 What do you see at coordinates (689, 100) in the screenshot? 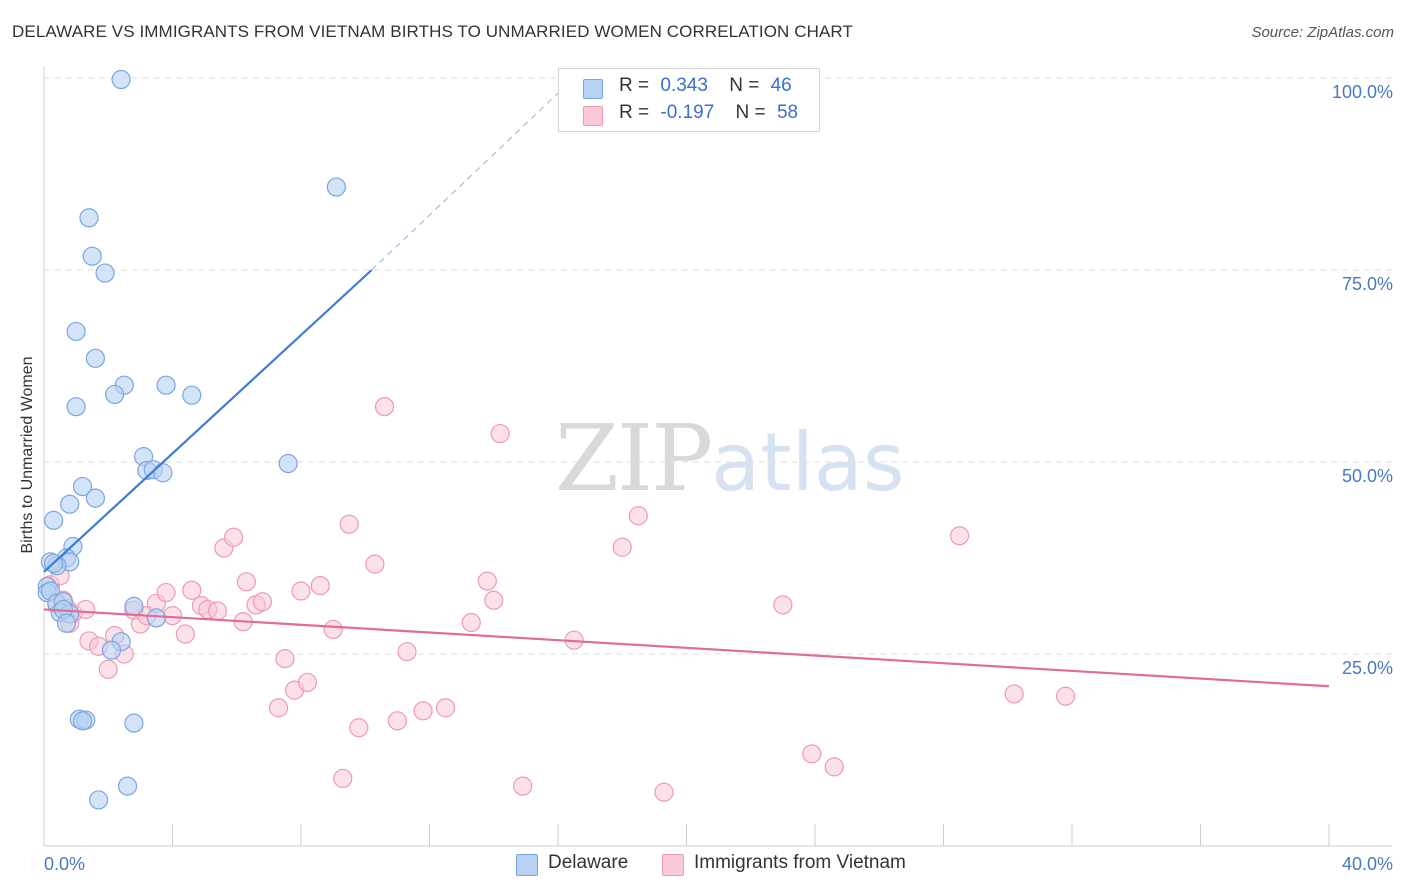
I see `correlation-legend: R = 0.343 N = 46 R = -0.197 N = 58` at bounding box center [689, 100].